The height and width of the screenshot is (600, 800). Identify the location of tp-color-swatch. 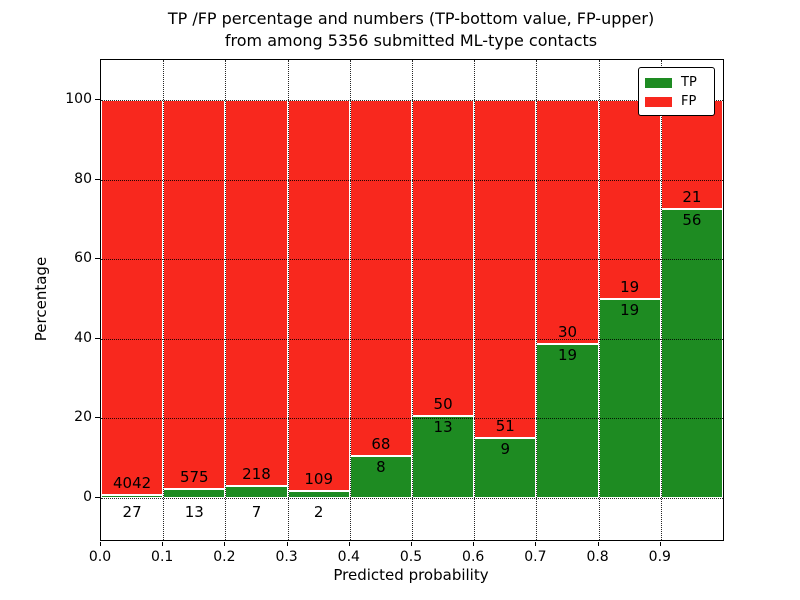
(658, 82).